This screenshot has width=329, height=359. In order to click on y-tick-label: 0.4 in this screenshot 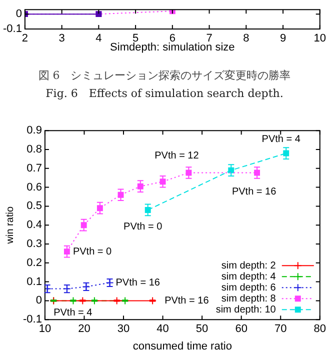, I will do `click(34, 225)`.